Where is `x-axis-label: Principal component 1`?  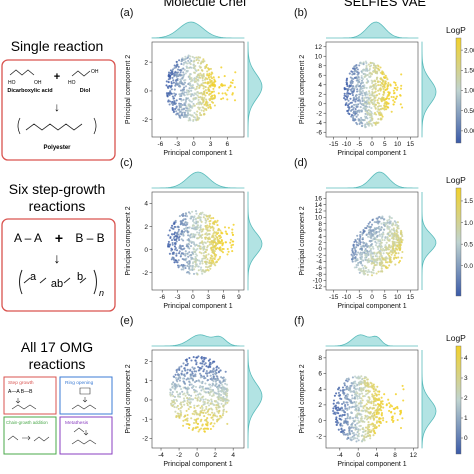 x-axis-label: Principal component 1 is located at coordinates (197, 306).